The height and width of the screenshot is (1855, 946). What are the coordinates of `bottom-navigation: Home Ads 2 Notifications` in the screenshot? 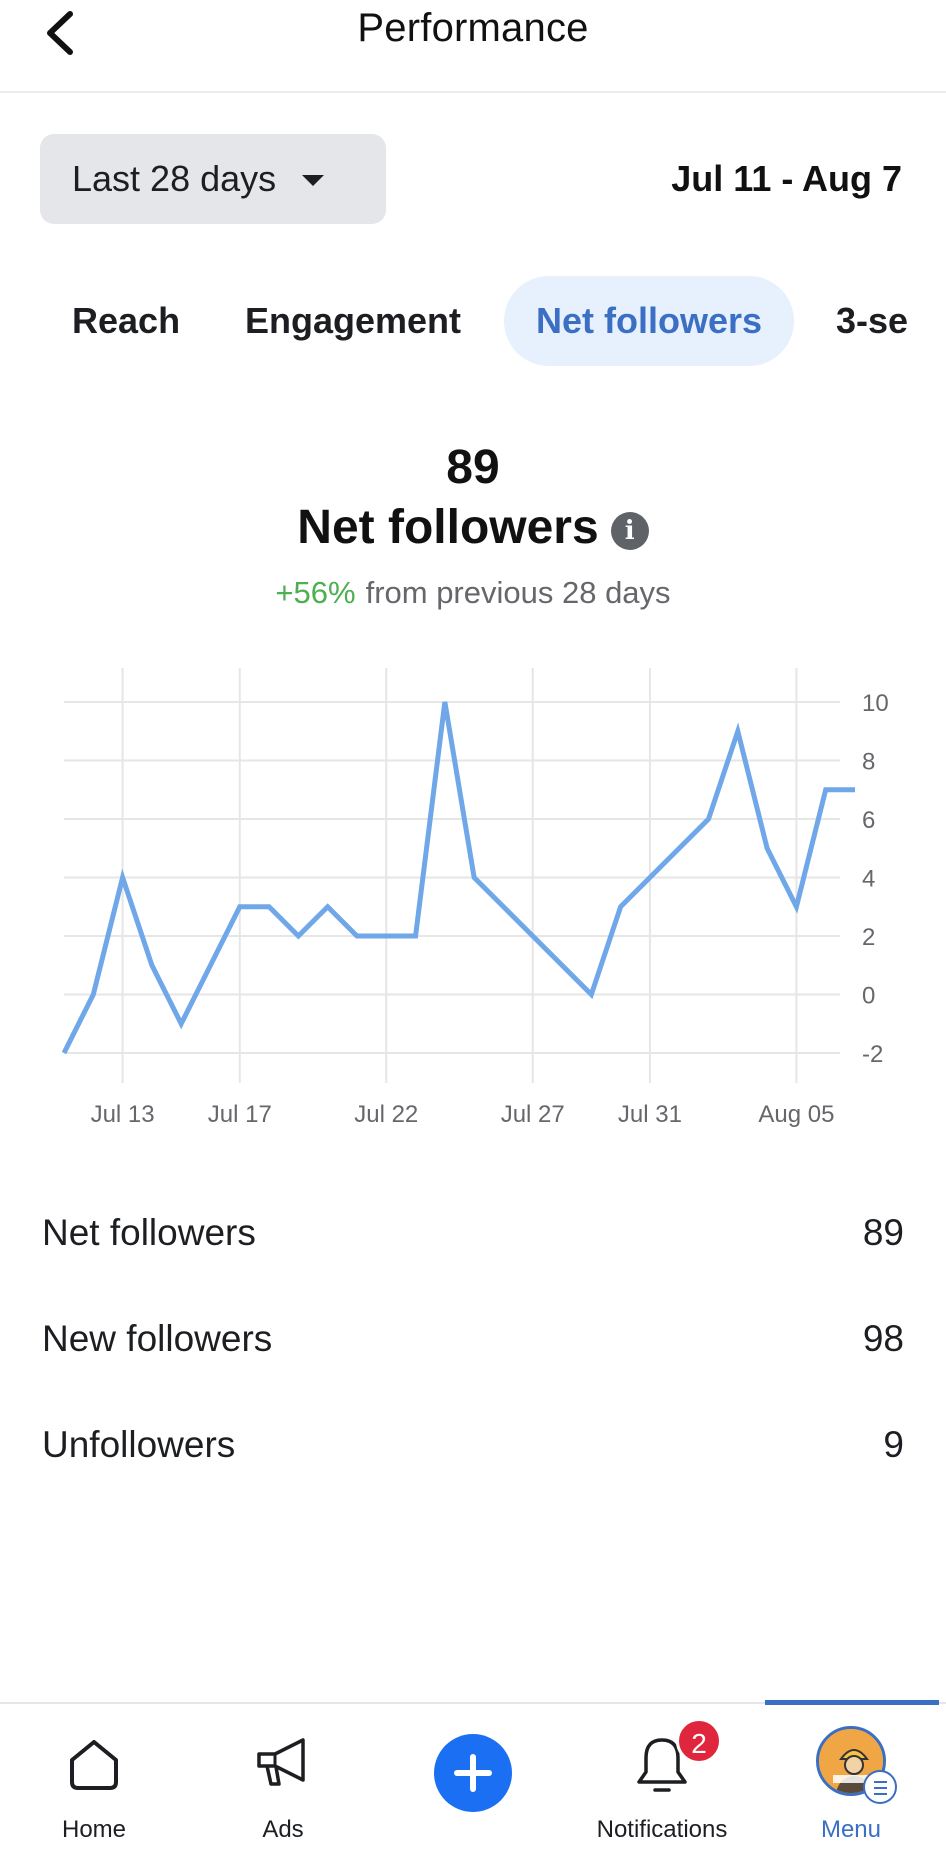 It's located at (473, 1777).